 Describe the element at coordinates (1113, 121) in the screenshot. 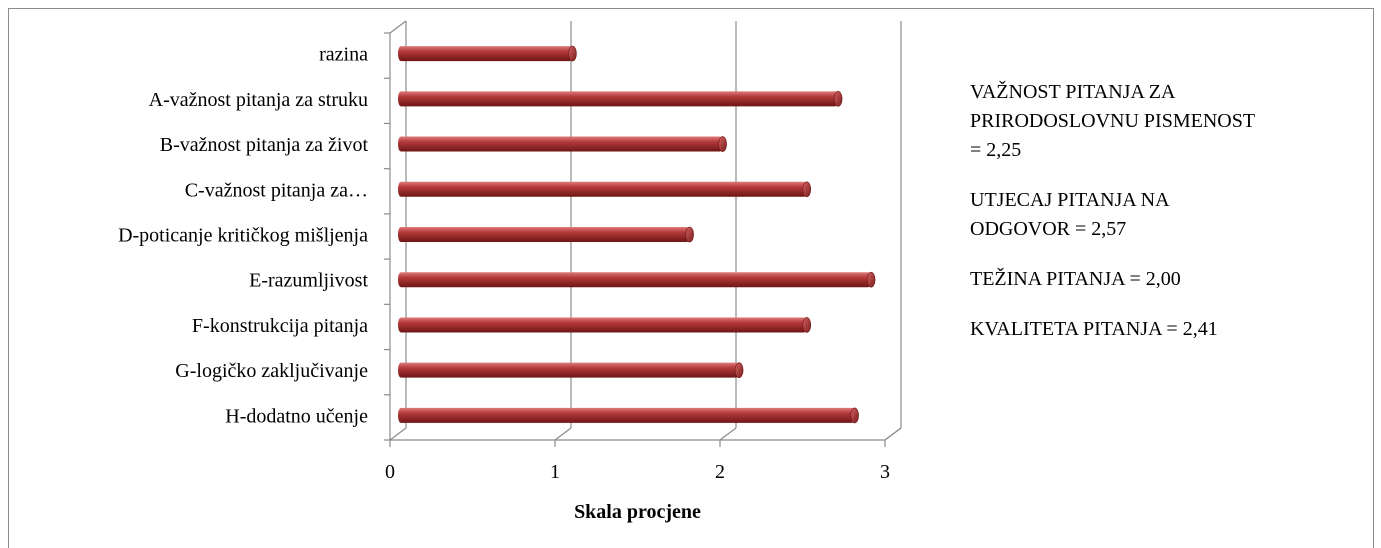

I see `summary-note-line: PRIRODOSLOVNU PISMENOST` at that location.